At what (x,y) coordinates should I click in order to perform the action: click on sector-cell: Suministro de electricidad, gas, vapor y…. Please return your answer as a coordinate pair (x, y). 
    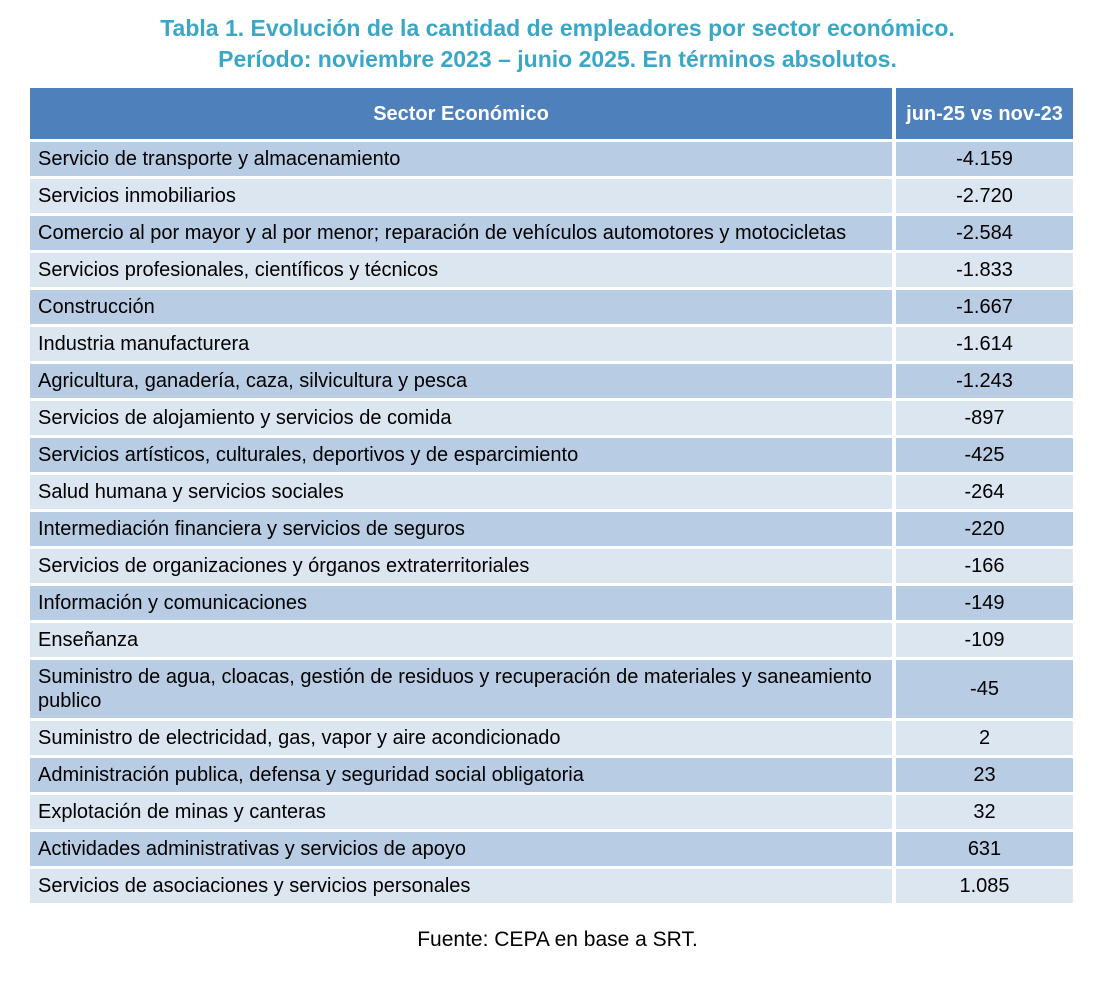
    Looking at the image, I should click on (461, 738).